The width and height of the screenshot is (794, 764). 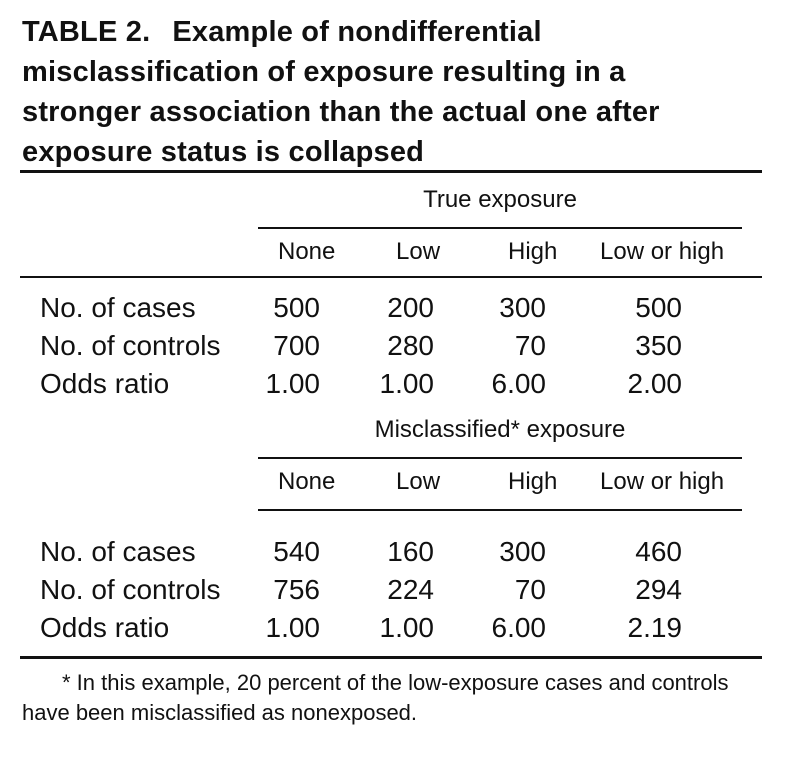 What do you see at coordinates (500, 458) in the screenshot?
I see `section-rule-misclassified` at bounding box center [500, 458].